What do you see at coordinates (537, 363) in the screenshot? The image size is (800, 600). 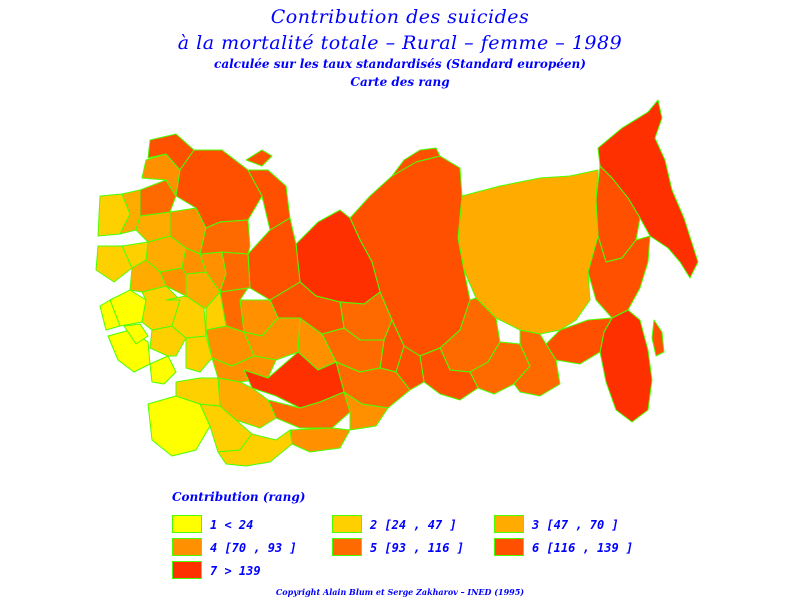 I see `region-chita` at bounding box center [537, 363].